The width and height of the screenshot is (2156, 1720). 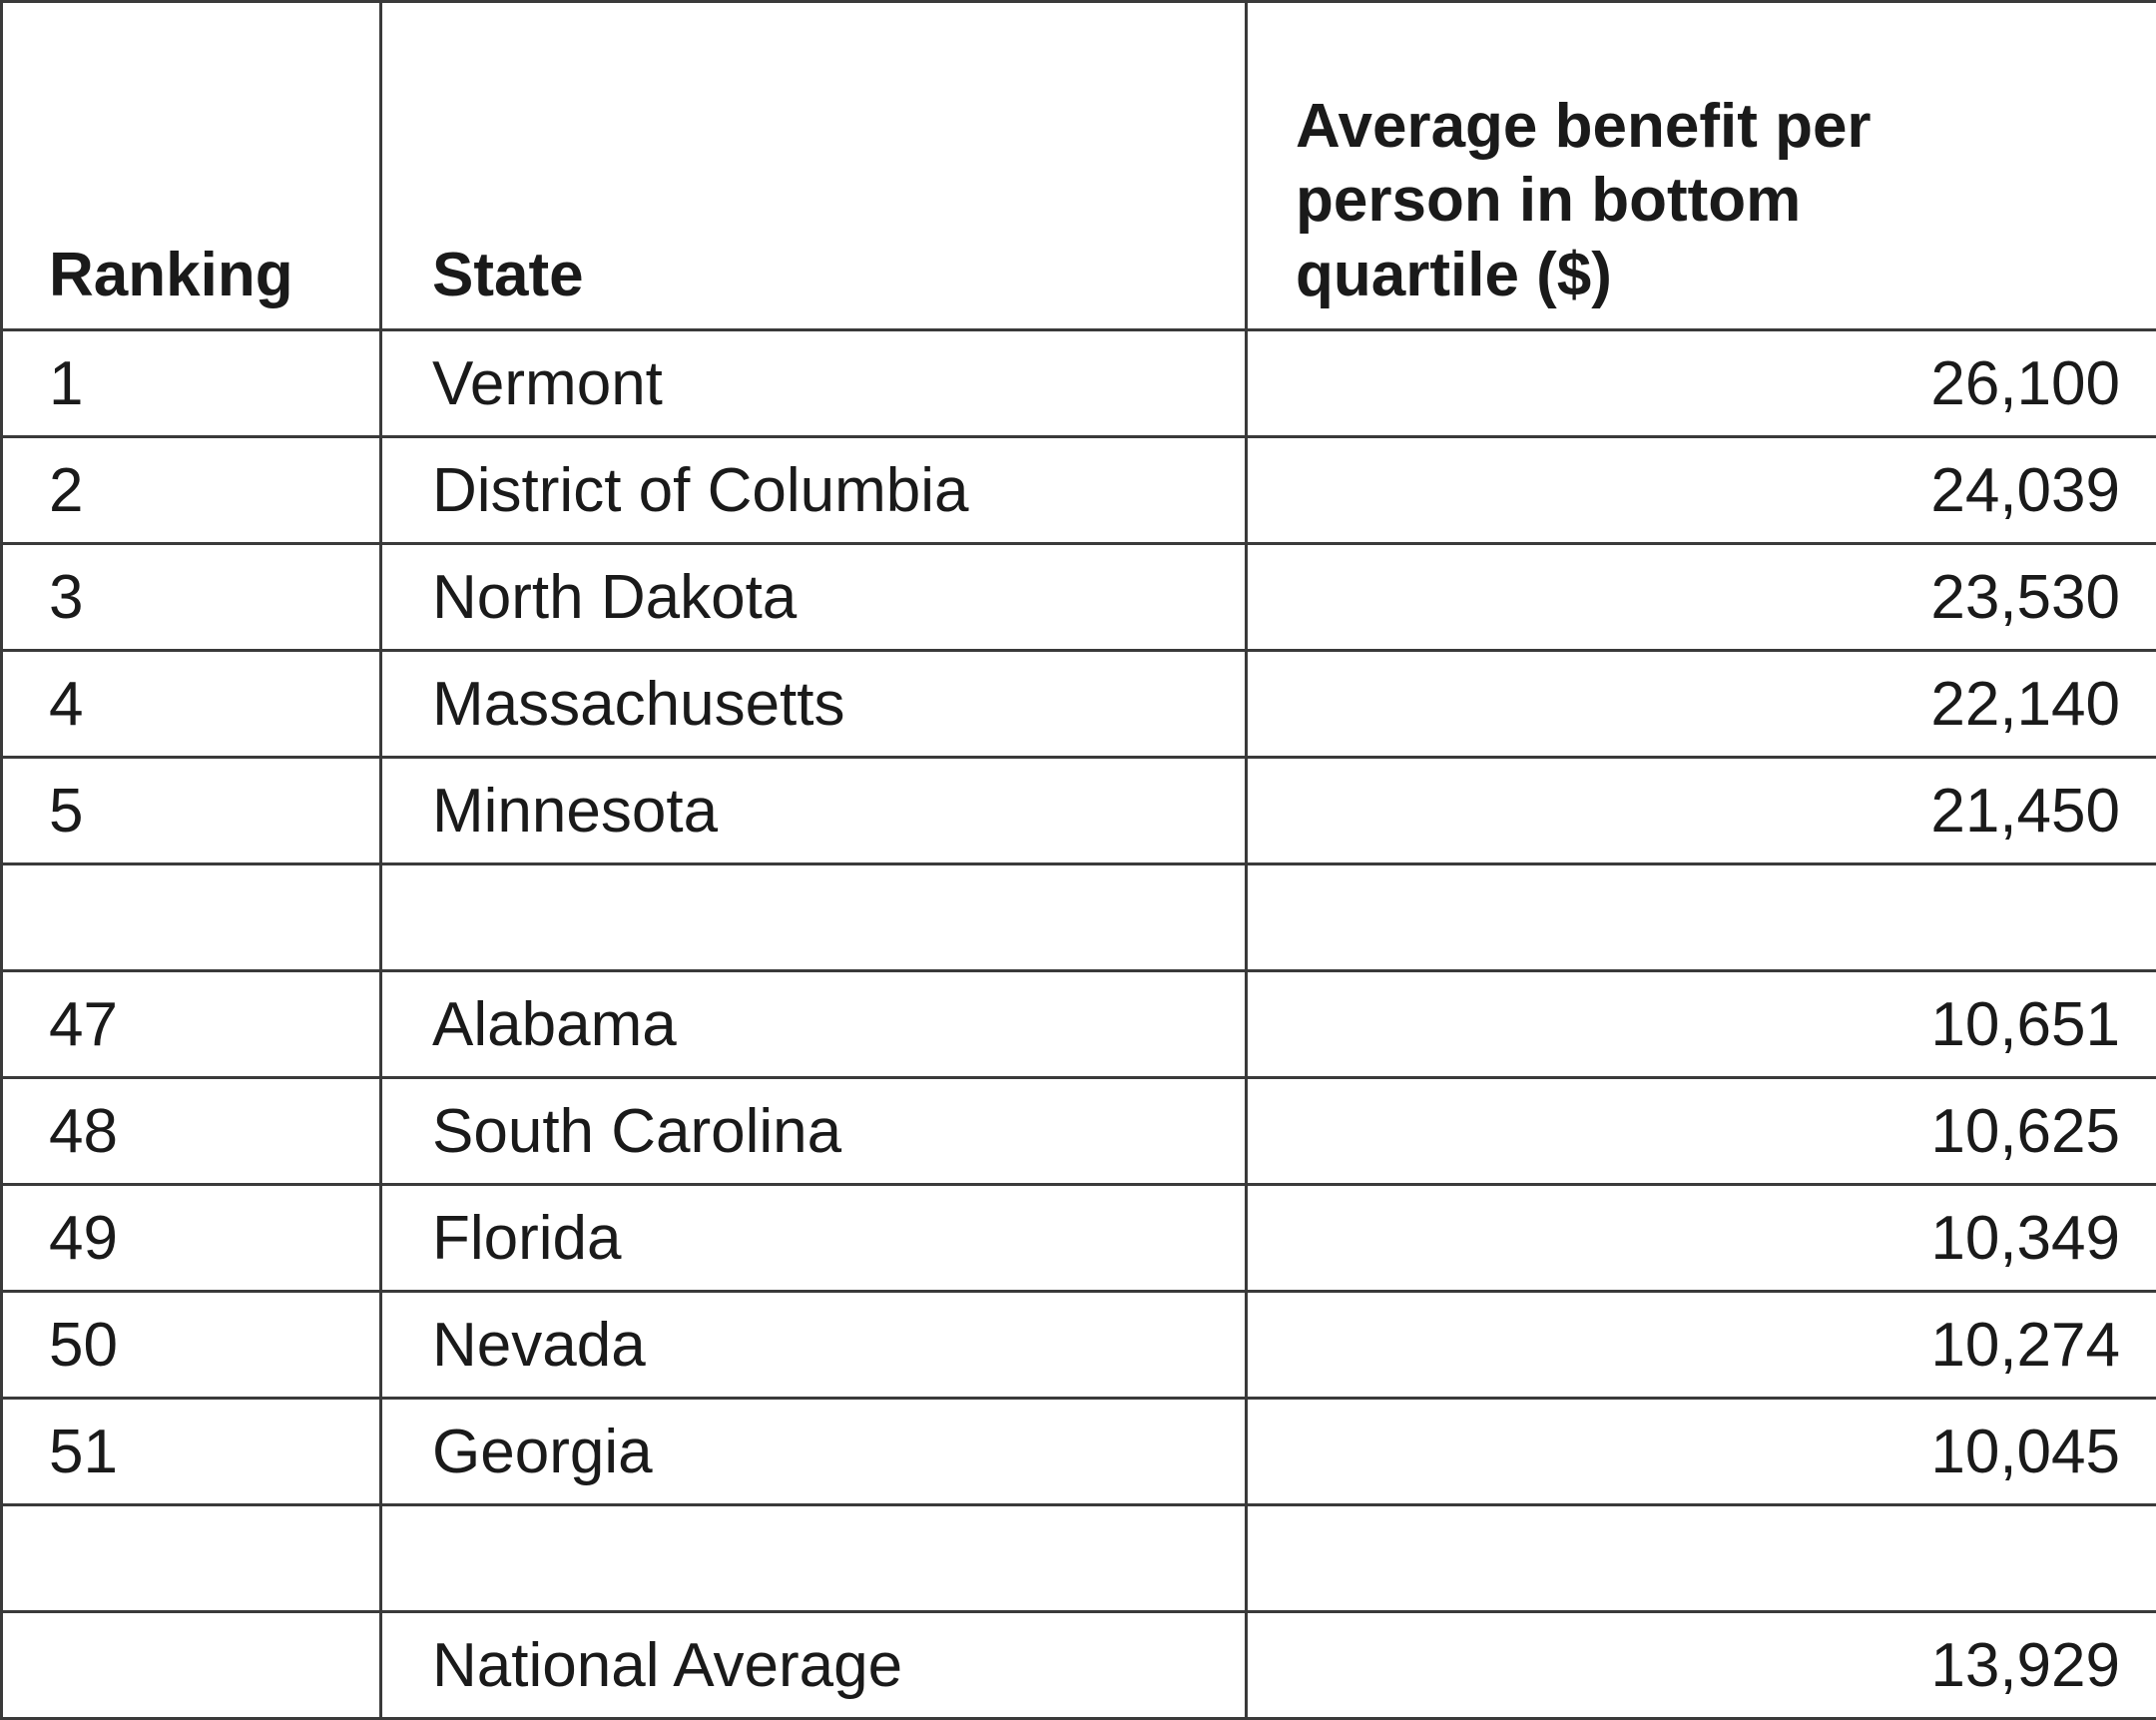 What do you see at coordinates (1701, 490) in the screenshot?
I see `table-cell: 24,039` at bounding box center [1701, 490].